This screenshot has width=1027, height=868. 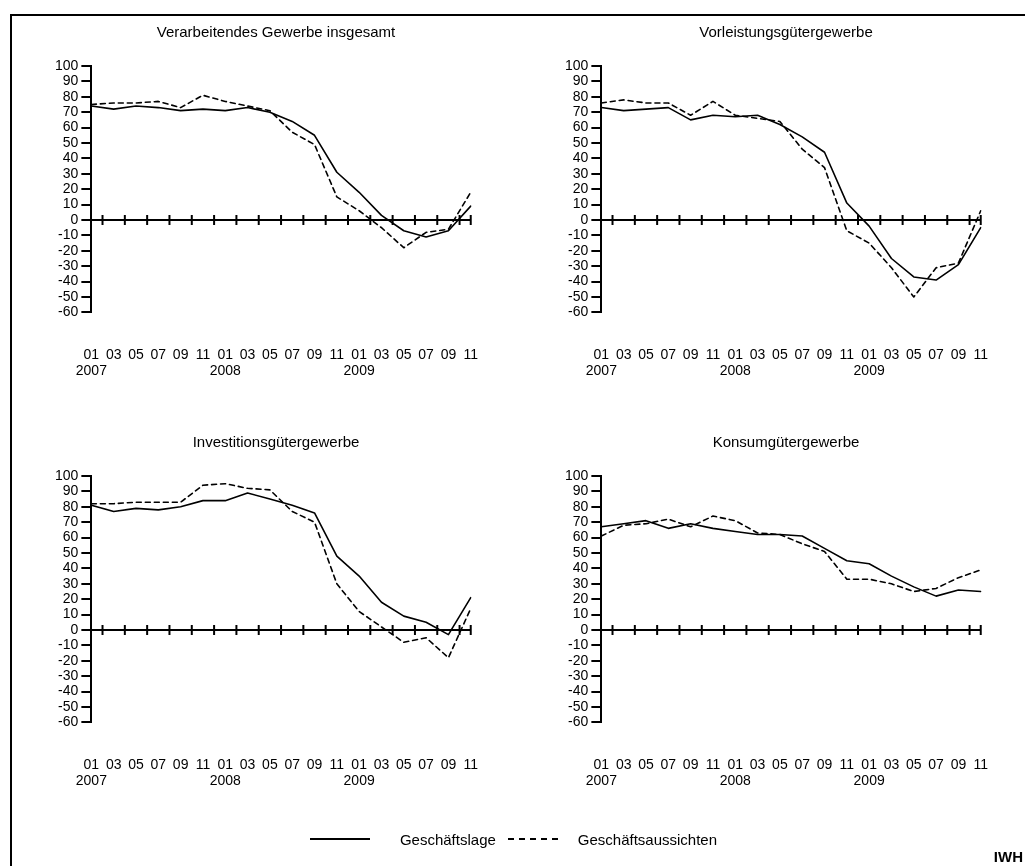 I want to click on chart-title: Vorleistungsgütergewerbe, so click(x=786, y=32).